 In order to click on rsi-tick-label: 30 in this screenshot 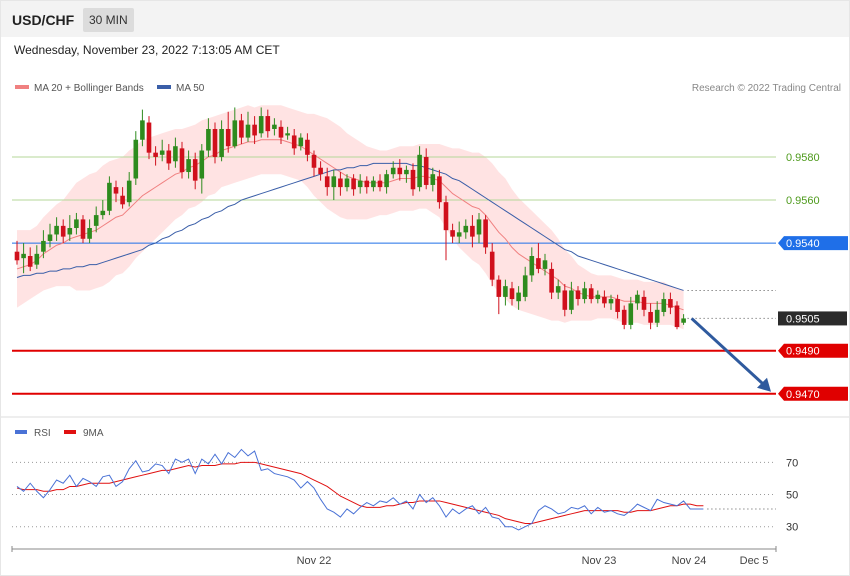, I will do `click(792, 528)`.